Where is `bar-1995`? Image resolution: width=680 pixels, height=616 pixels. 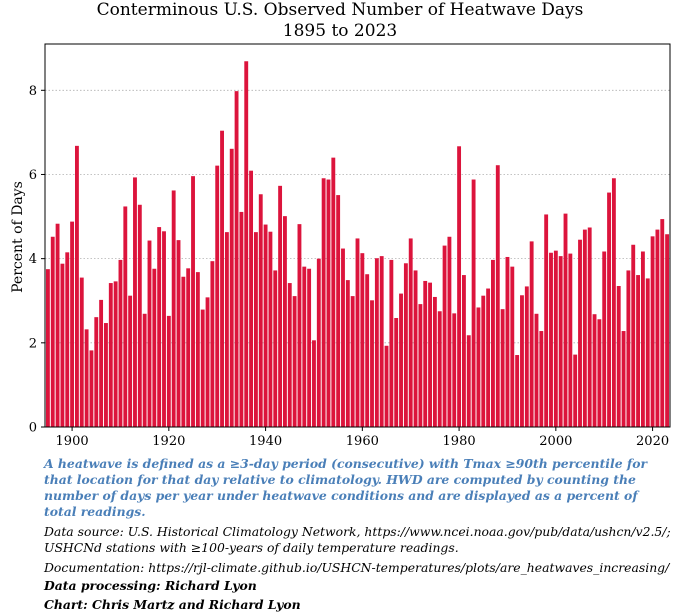 bar-1995 is located at coordinates (531, 334).